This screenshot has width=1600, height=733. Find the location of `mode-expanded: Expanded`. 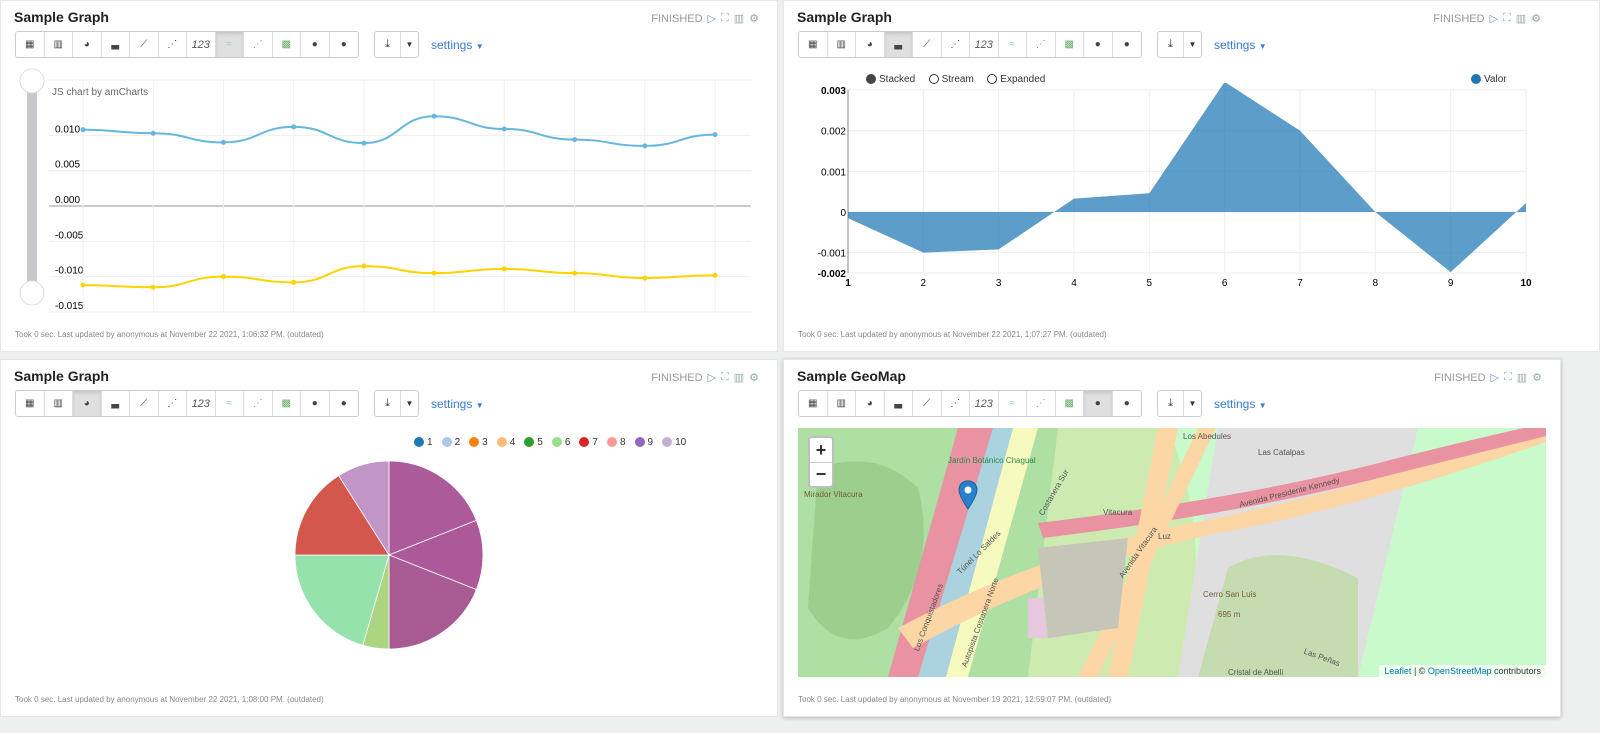

mode-expanded: Expanded is located at coordinates (1016, 79).